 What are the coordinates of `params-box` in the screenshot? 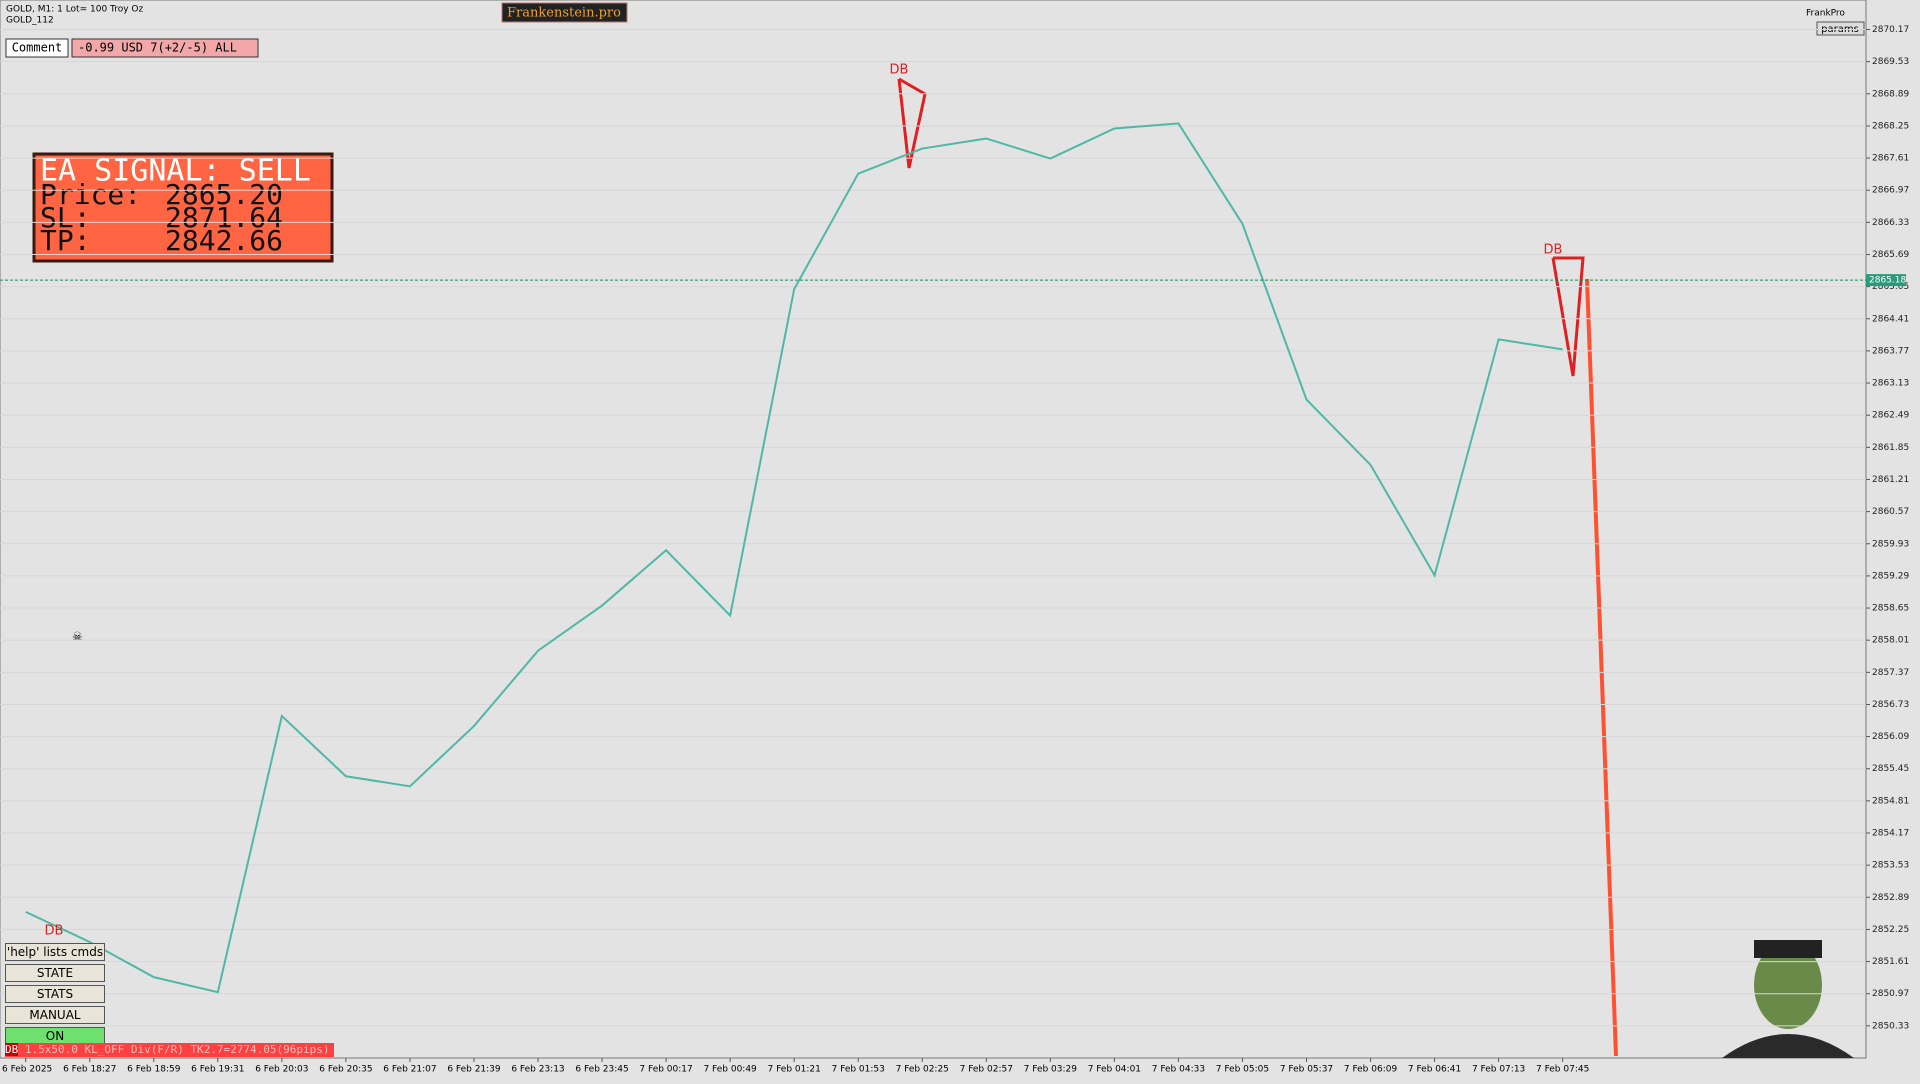 It's located at (1840, 28).